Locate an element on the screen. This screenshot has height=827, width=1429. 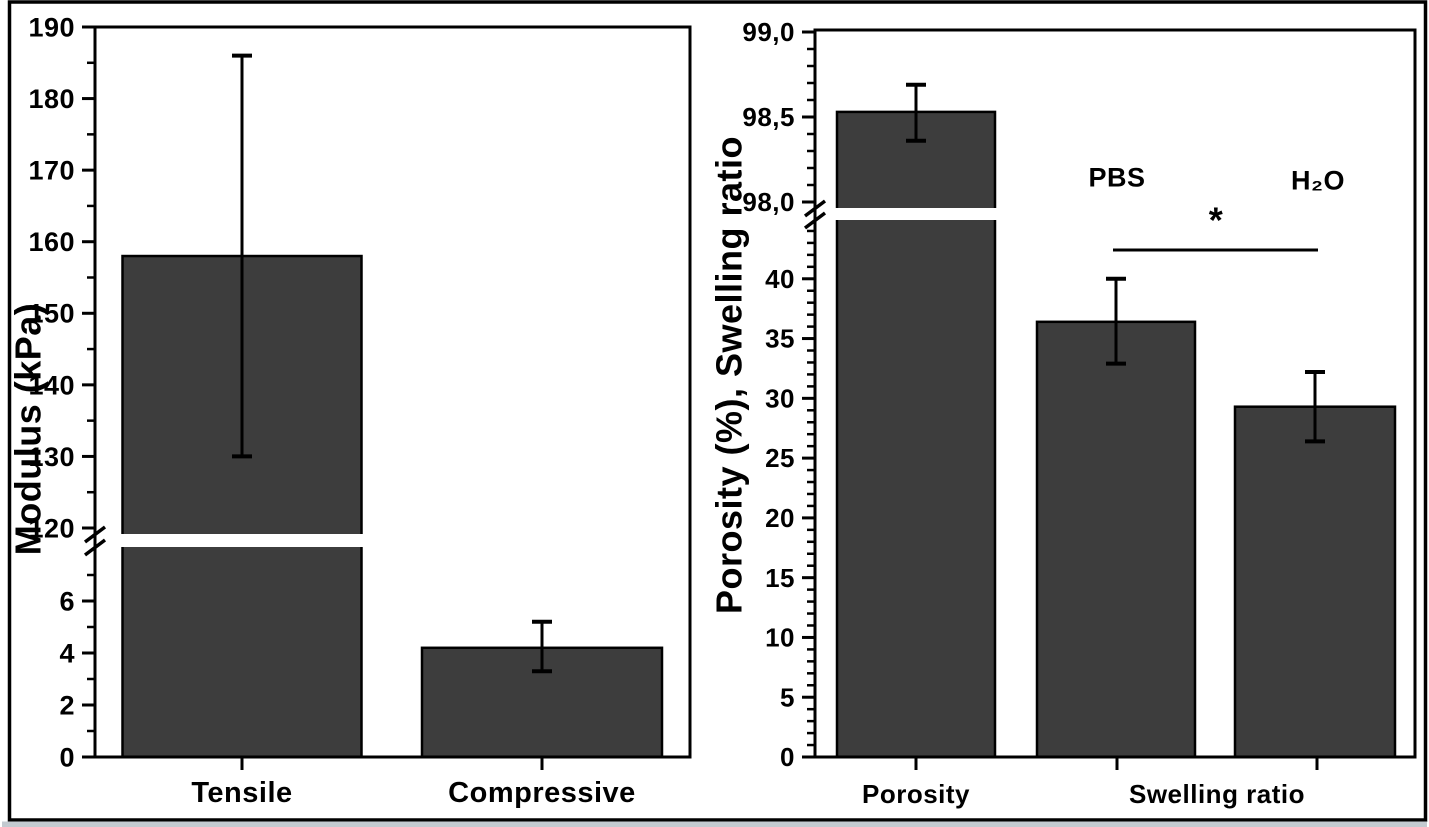
y-tick-label: 130 is located at coordinates (51, 457).